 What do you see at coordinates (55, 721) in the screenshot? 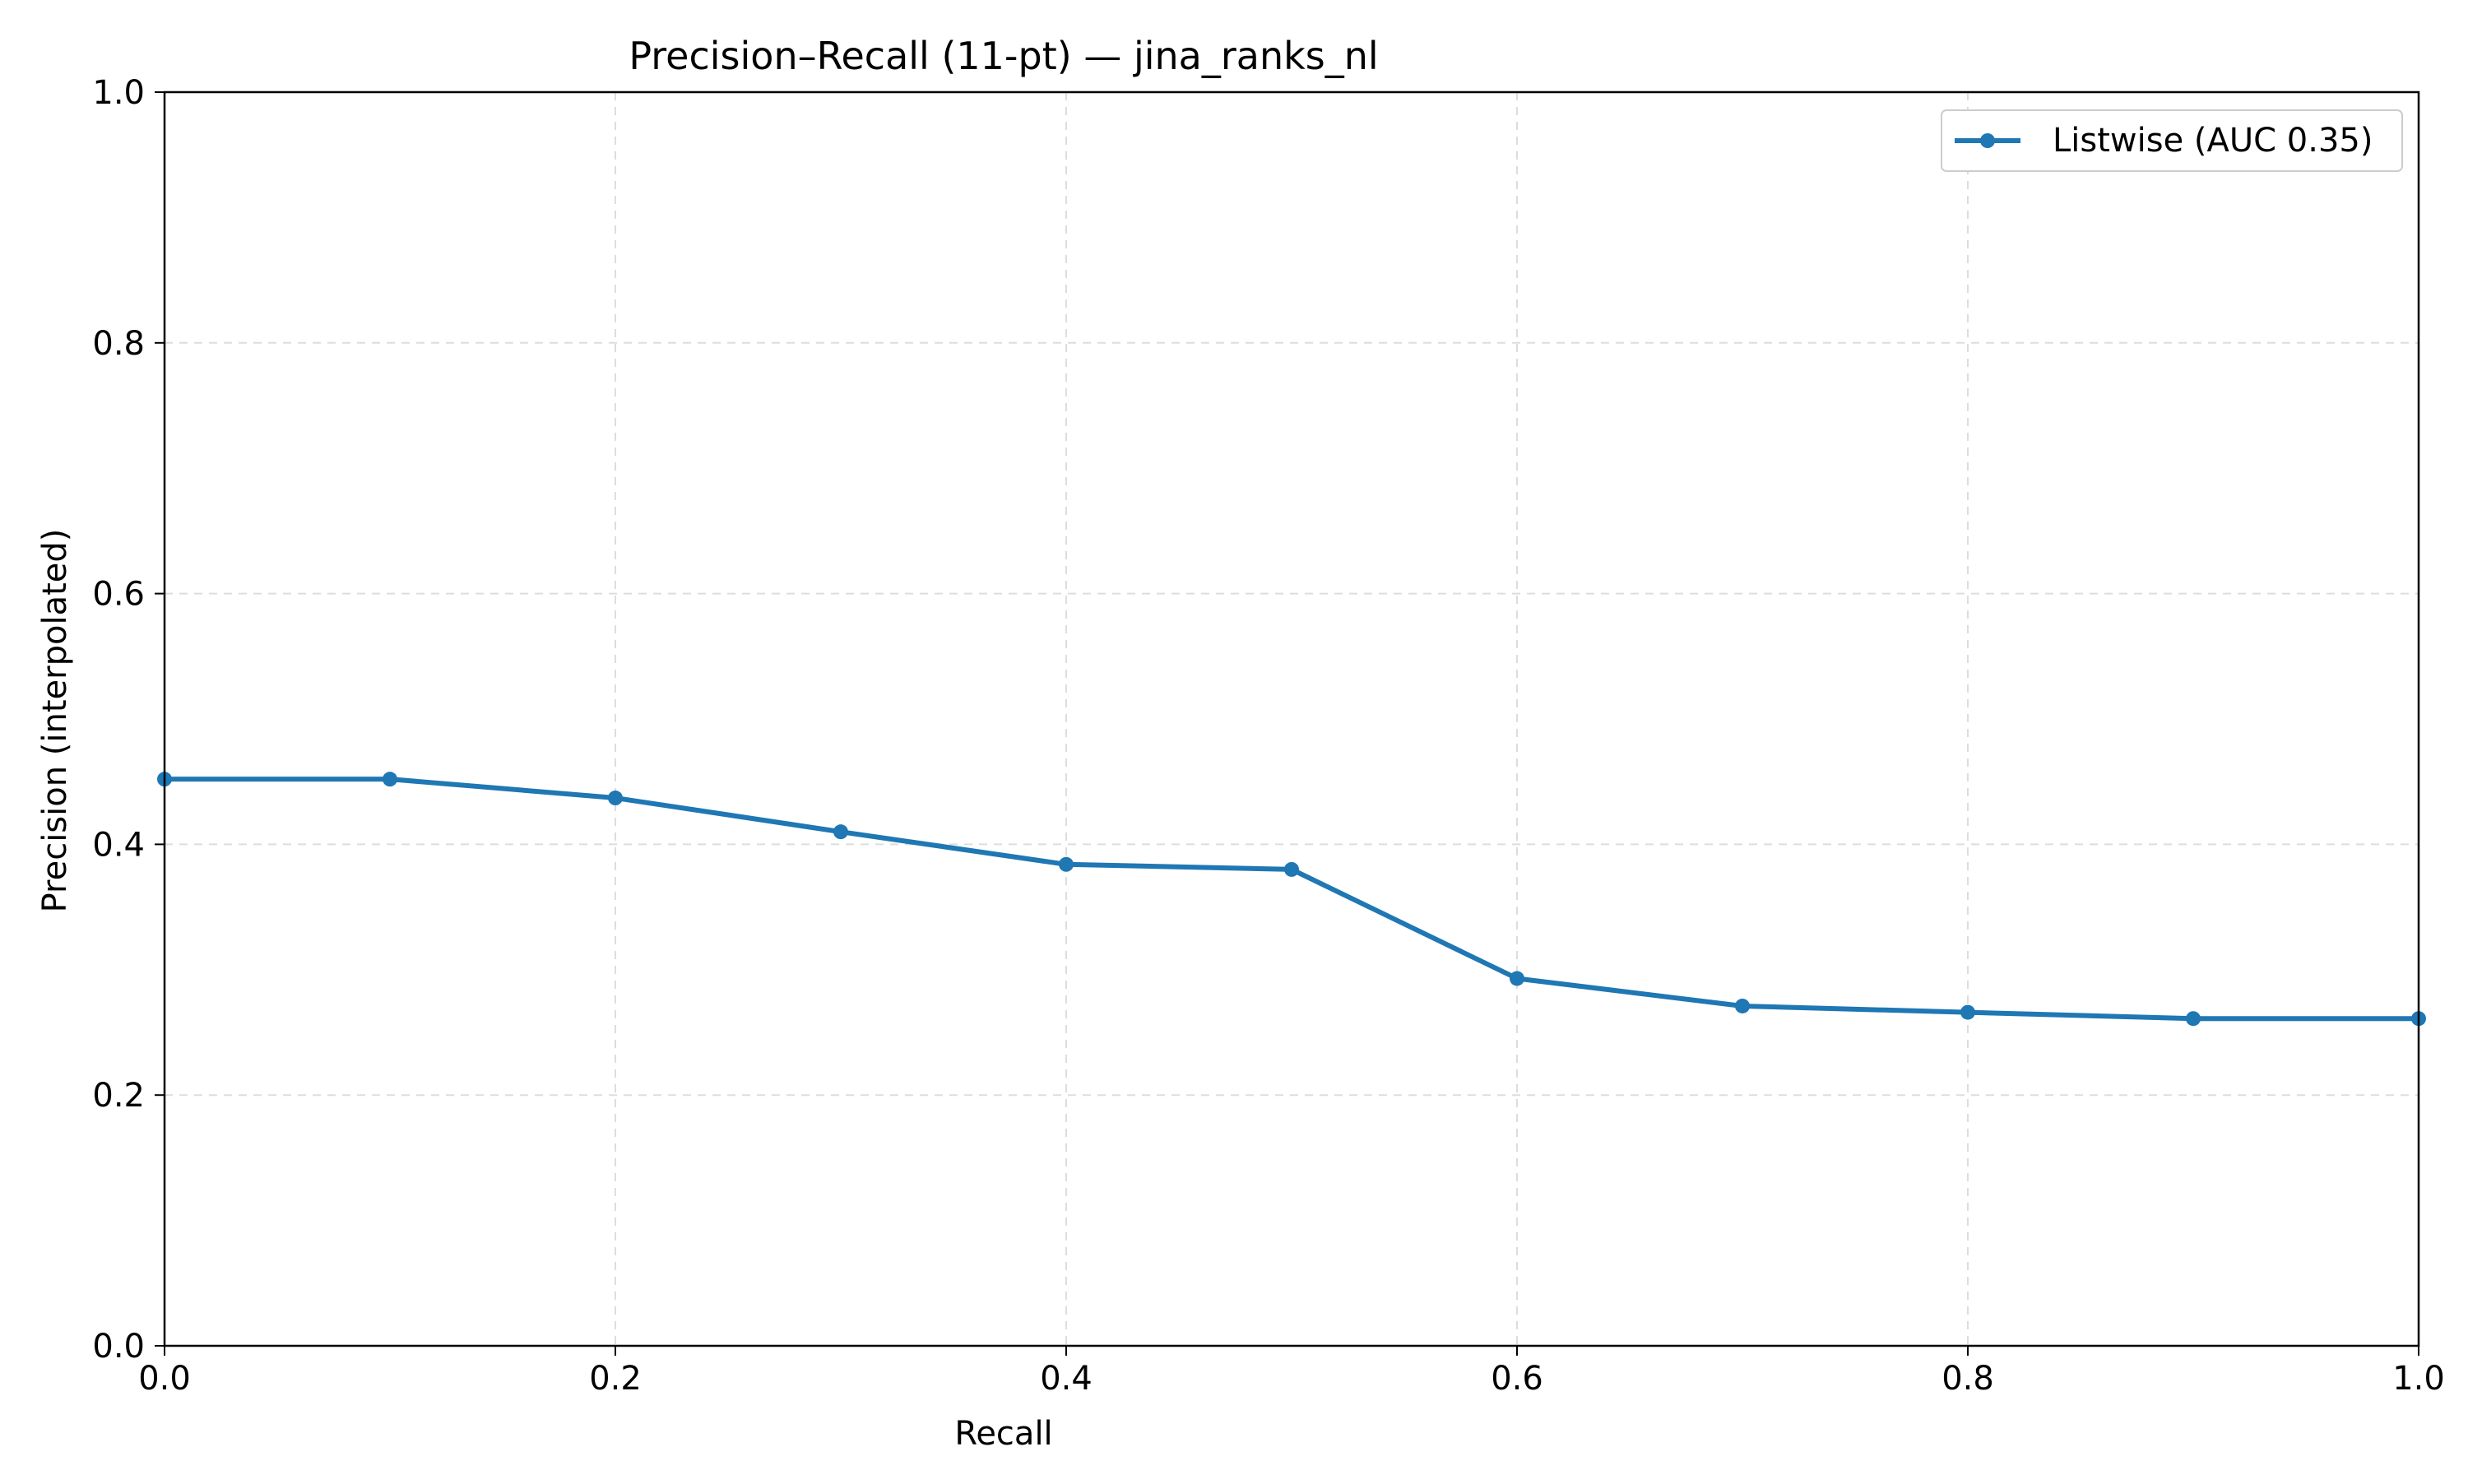
I see `y-axis-label: Precision (interpolated)` at bounding box center [55, 721].